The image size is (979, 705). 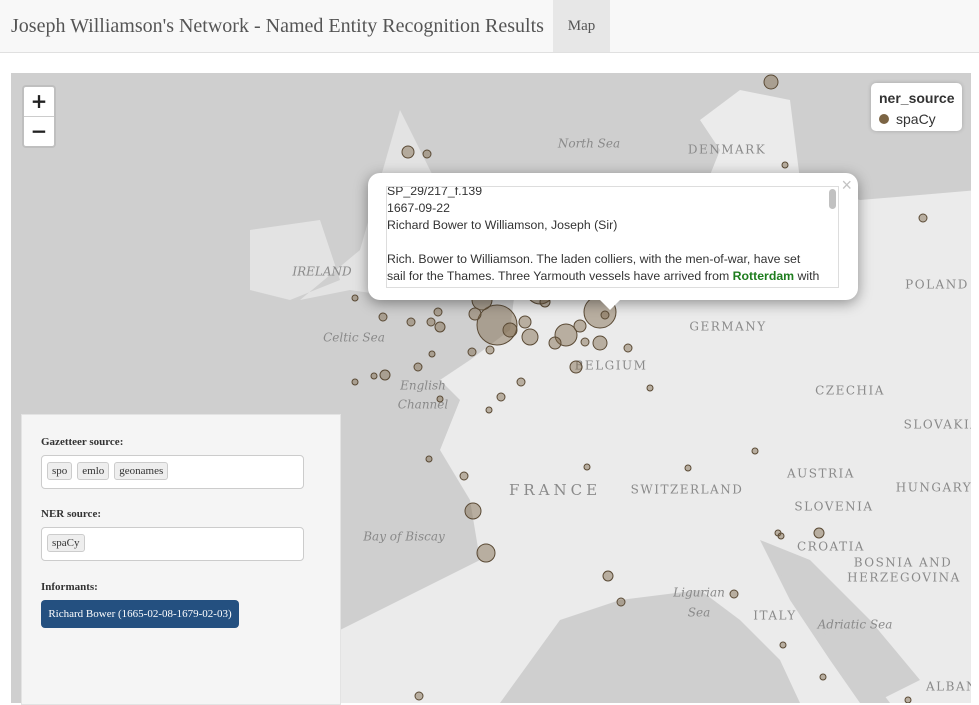 What do you see at coordinates (581, 26) in the screenshot?
I see `map-tab: Map` at bounding box center [581, 26].